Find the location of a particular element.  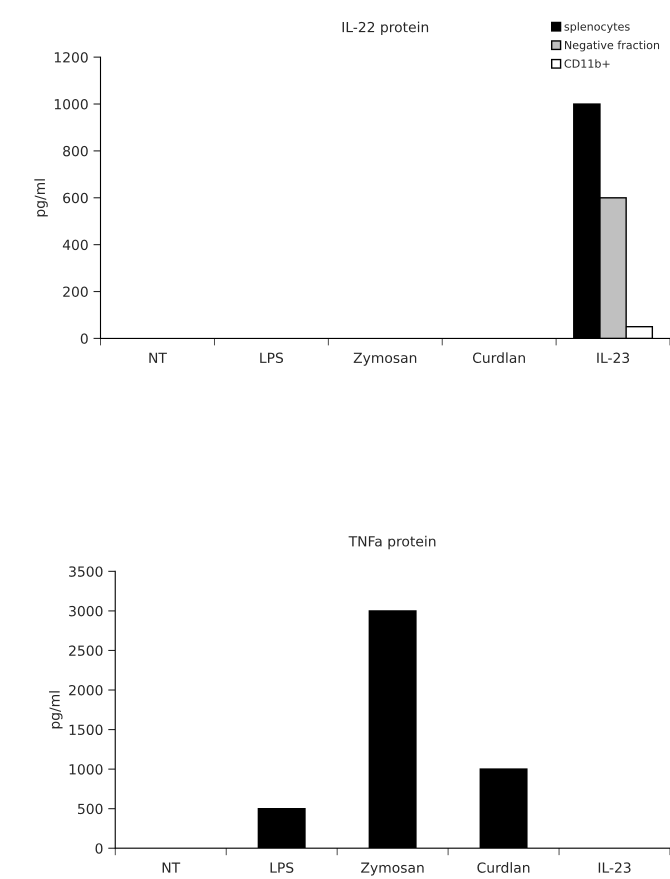

legend-label: CD11b+ is located at coordinates (587, 63).